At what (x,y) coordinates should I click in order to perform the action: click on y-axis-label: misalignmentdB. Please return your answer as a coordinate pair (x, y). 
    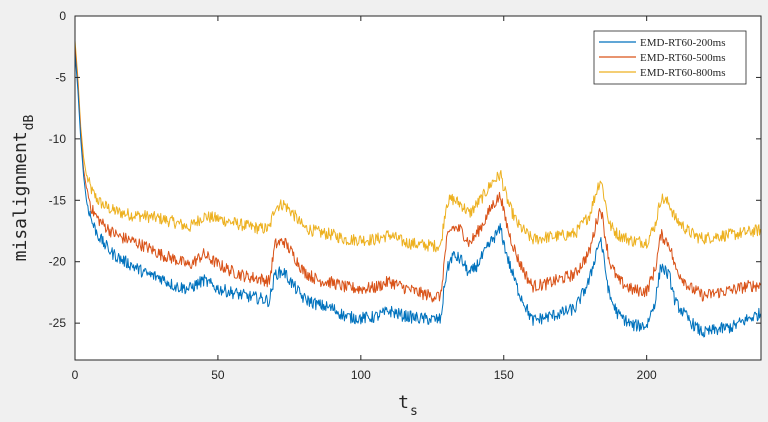
    Looking at the image, I should click on (23, 187).